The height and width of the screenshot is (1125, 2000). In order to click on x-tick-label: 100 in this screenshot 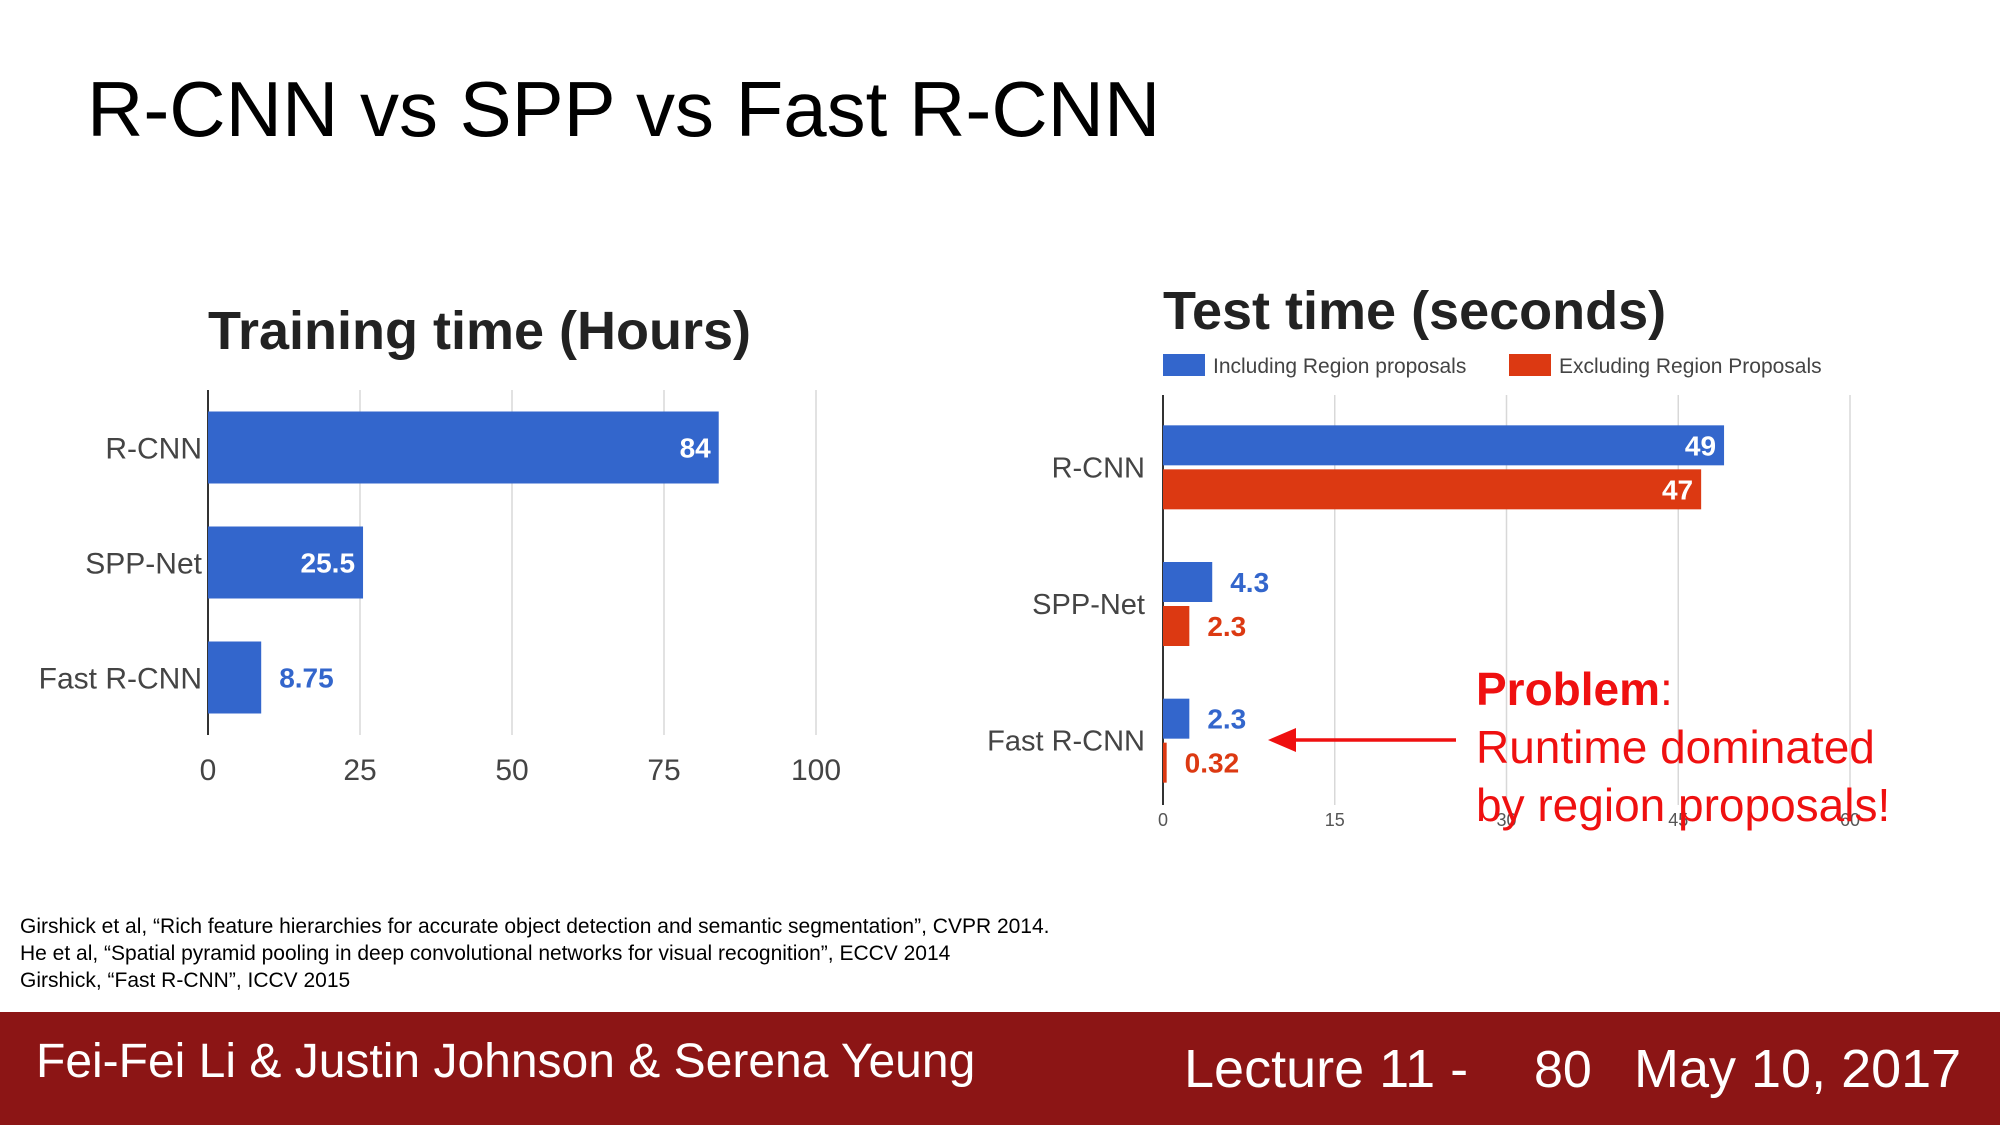, I will do `click(816, 770)`.